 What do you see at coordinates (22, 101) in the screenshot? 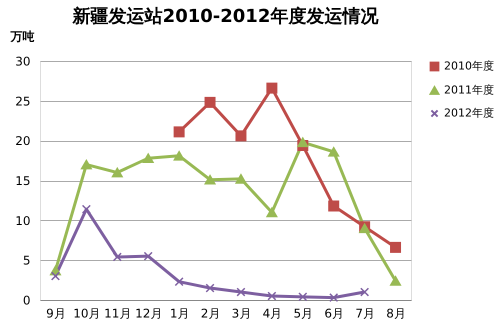
I see `y-tick-label: 25` at bounding box center [22, 101].